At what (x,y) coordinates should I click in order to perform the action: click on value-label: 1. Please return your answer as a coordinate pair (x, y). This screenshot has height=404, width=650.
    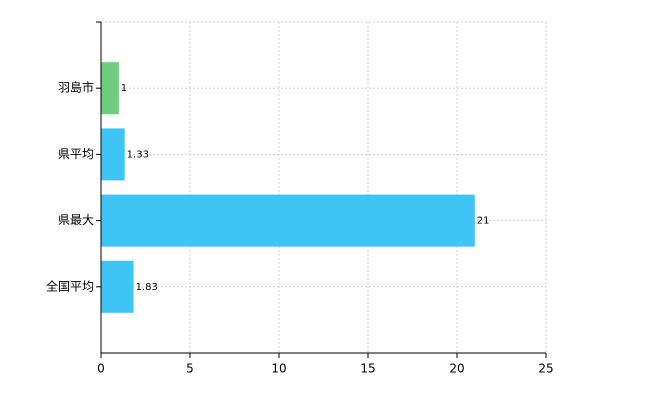
    Looking at the image, I should click on (124, 88).